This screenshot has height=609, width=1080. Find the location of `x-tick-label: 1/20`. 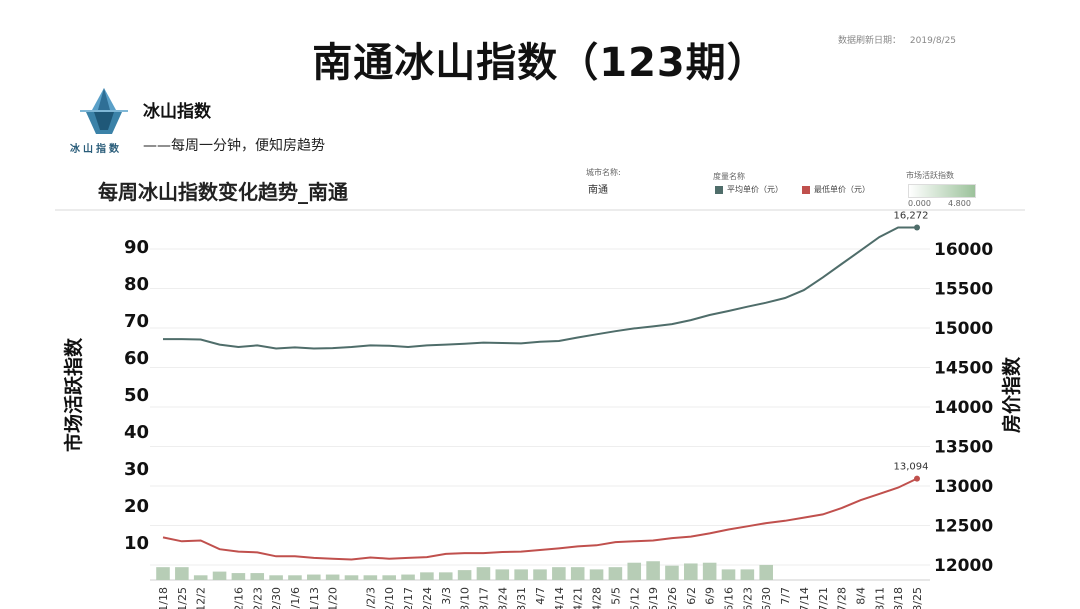

x-tick-label: 1/20 is located at coordinates (333, 598).